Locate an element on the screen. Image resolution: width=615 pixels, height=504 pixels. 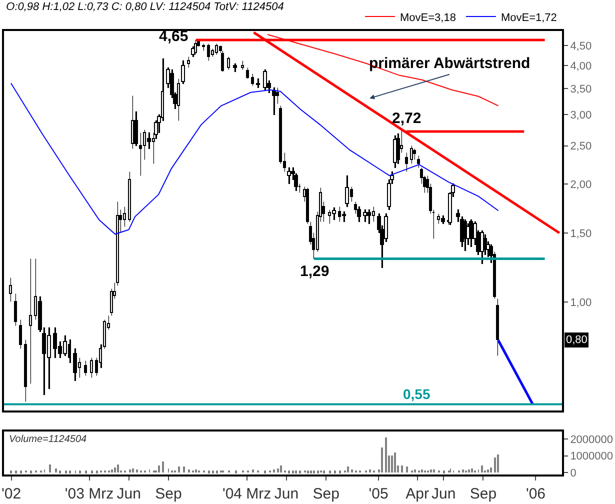
y-tick-label: 1,50 is located at coordinates (581, 234).